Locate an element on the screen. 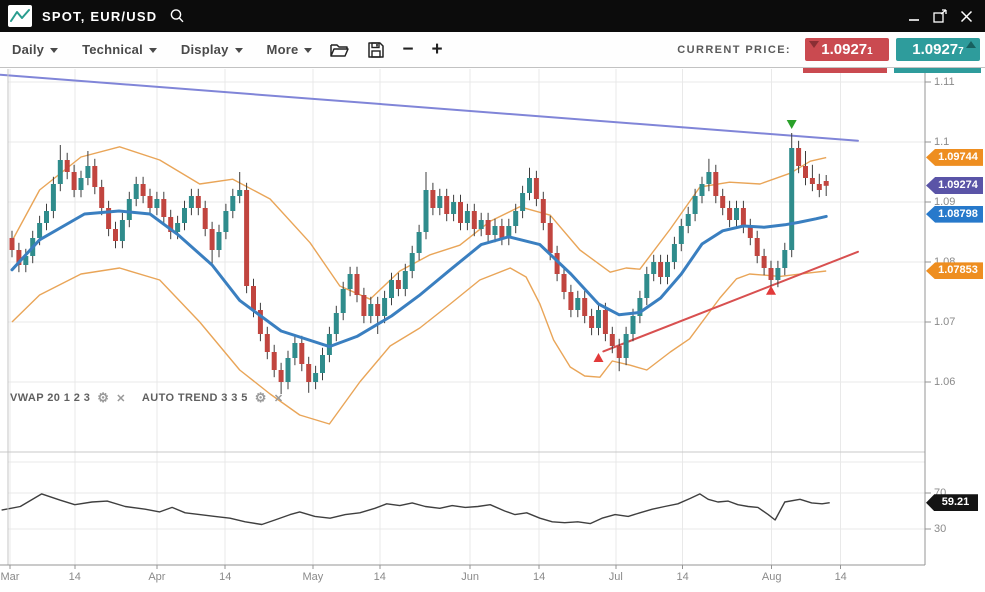 Image resolution: width=985 pixels, height=592 pixels. vwap-remove-icon: ✕ is located at coordinates (121, 398).